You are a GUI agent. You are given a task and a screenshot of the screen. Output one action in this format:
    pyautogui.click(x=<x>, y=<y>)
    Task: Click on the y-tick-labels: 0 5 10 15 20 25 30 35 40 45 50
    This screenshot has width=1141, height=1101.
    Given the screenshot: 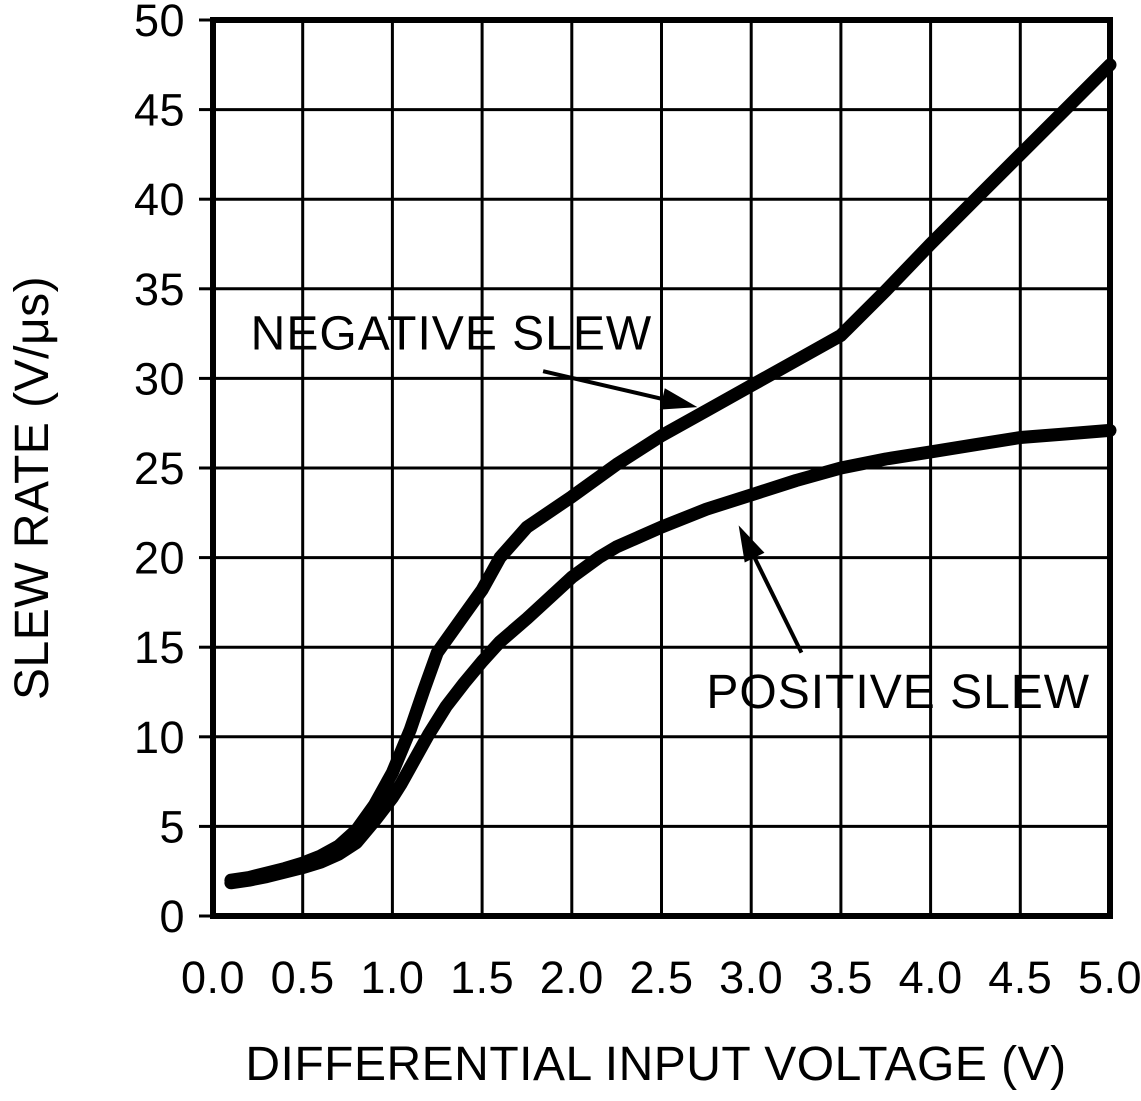 What is the action you would take?
    pyautogui.click(x=159, y=471)
    